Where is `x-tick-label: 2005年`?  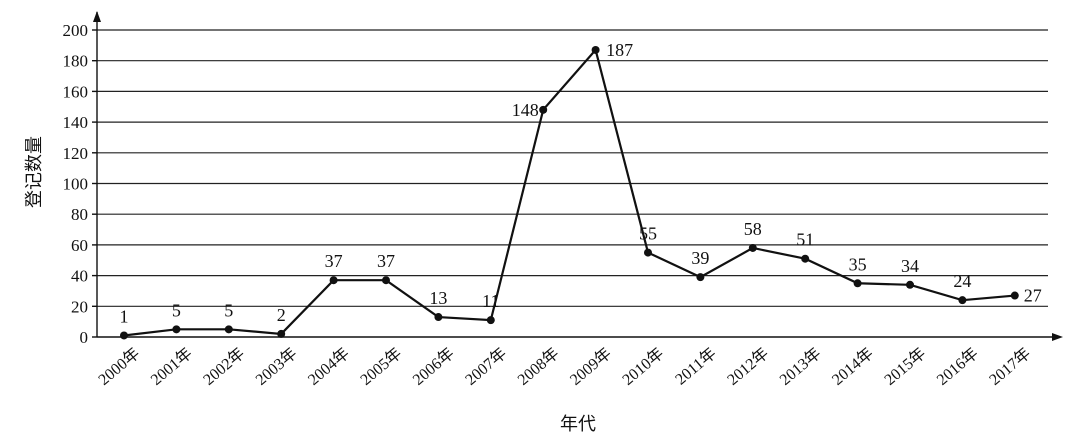 x-tick-label: 2005年 is located at coordinates (381, 366).